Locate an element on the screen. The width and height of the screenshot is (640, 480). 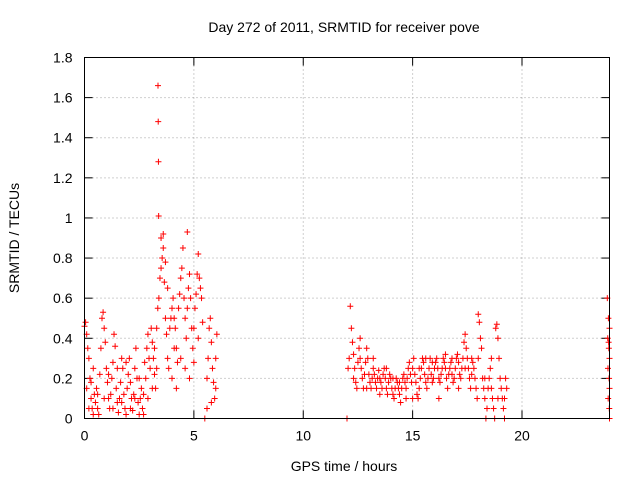
x-tick-label: 0 is located at coordinates (85, 436).